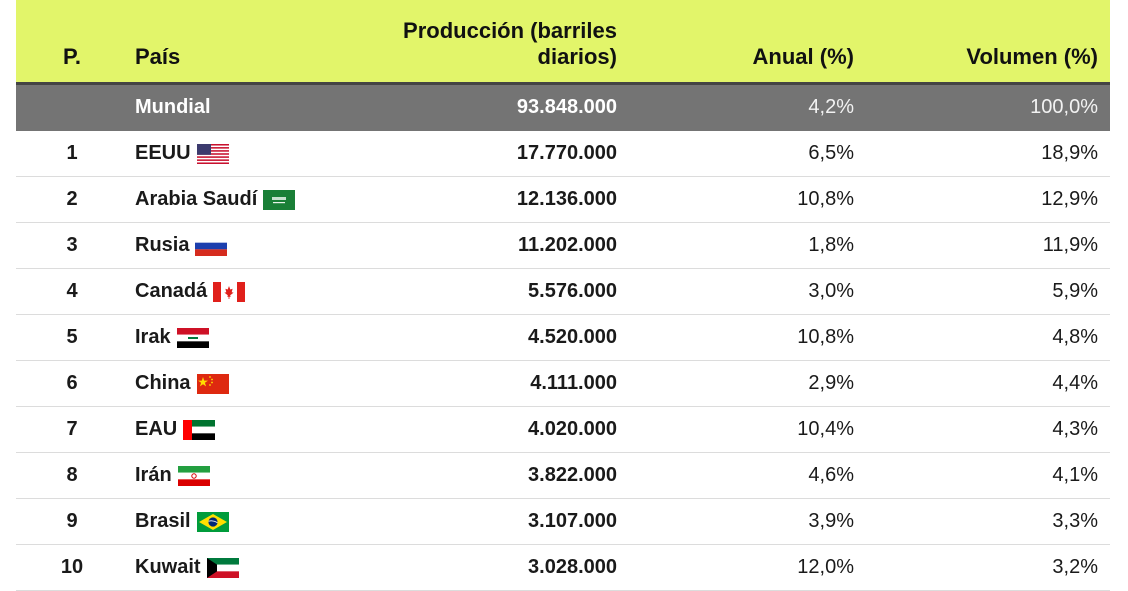  What do you see at coordinates (153, 337) in the screenshot?
I see `country-name: Irak` at bounding box center [153, 337].